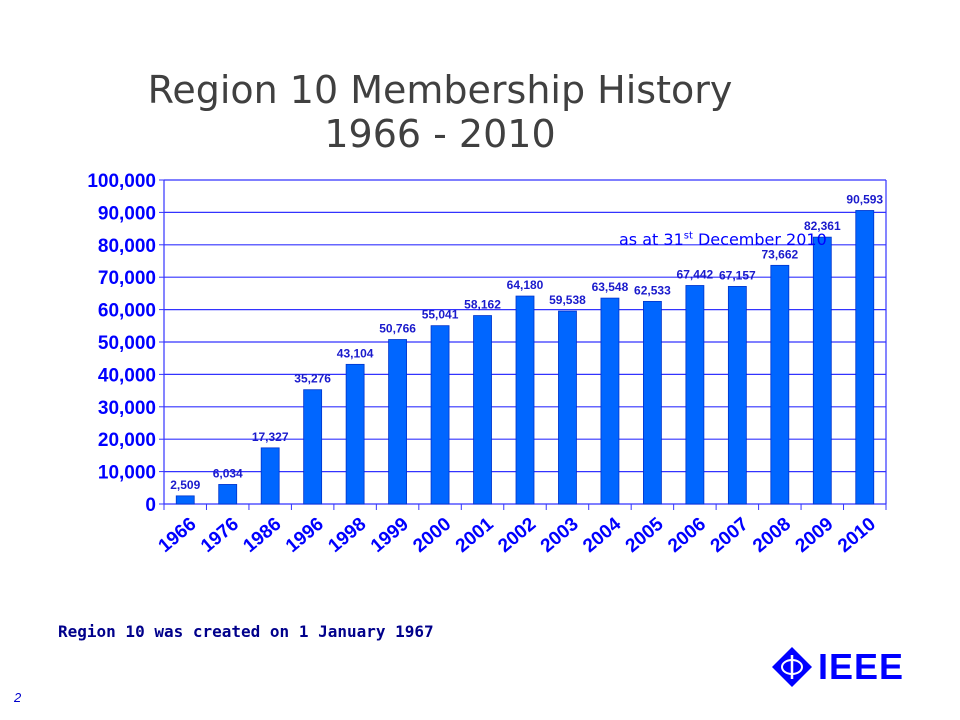  What do you see at coordinates (482, 305) in the screenshot?
I see `data-label: 58,162` at bounding box center [482, 305].